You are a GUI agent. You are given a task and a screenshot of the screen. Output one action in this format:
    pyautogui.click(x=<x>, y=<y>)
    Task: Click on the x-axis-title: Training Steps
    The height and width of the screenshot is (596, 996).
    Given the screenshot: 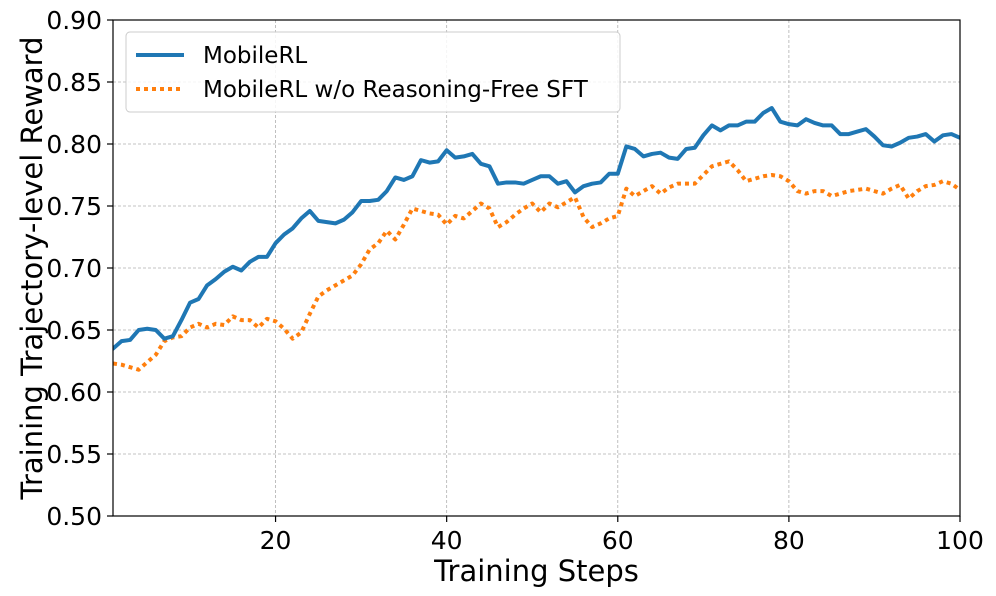 What is the action you would take?
    pyautogui.click(x=536, y=571)
    